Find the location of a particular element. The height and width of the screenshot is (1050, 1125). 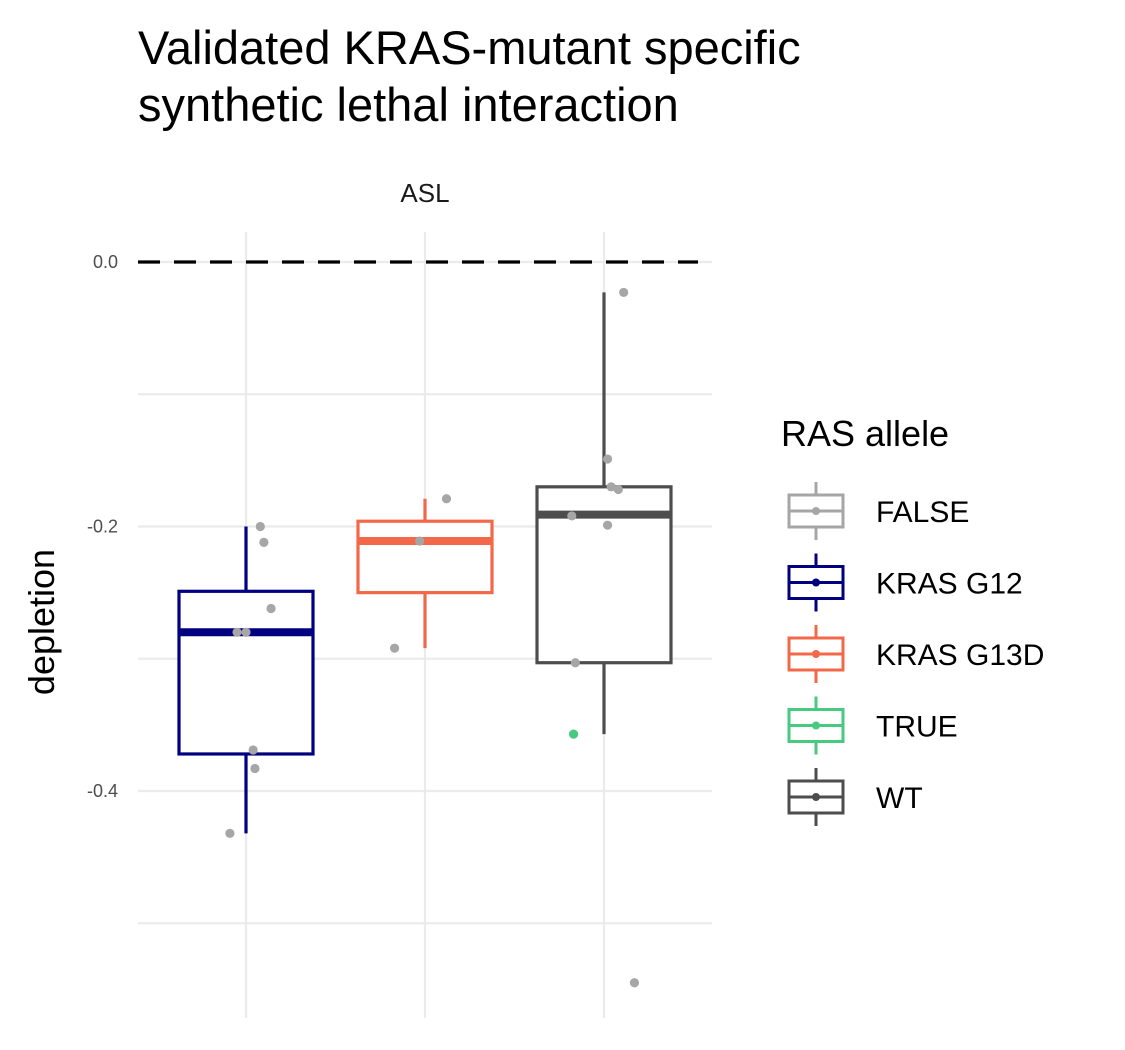

legend: FALSE KRAS G12 KRAS G13D TRUE WT is located at coordinates (915, 654).